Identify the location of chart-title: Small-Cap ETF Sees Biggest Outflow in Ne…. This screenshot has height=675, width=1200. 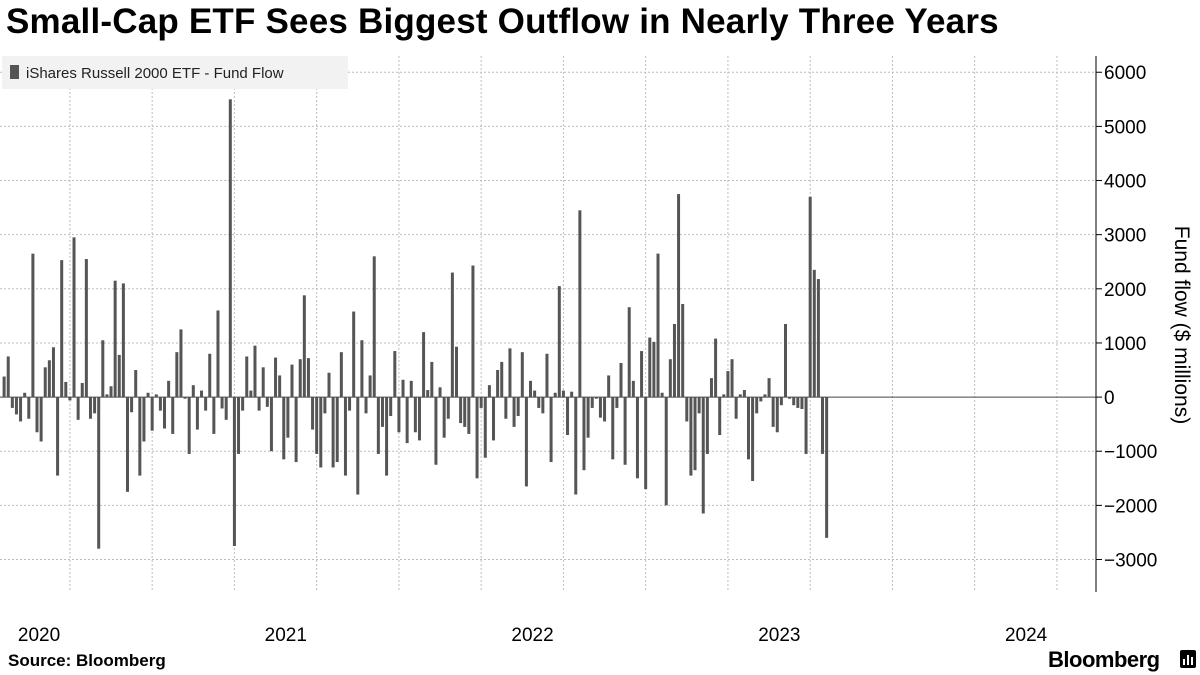
(502, 21).